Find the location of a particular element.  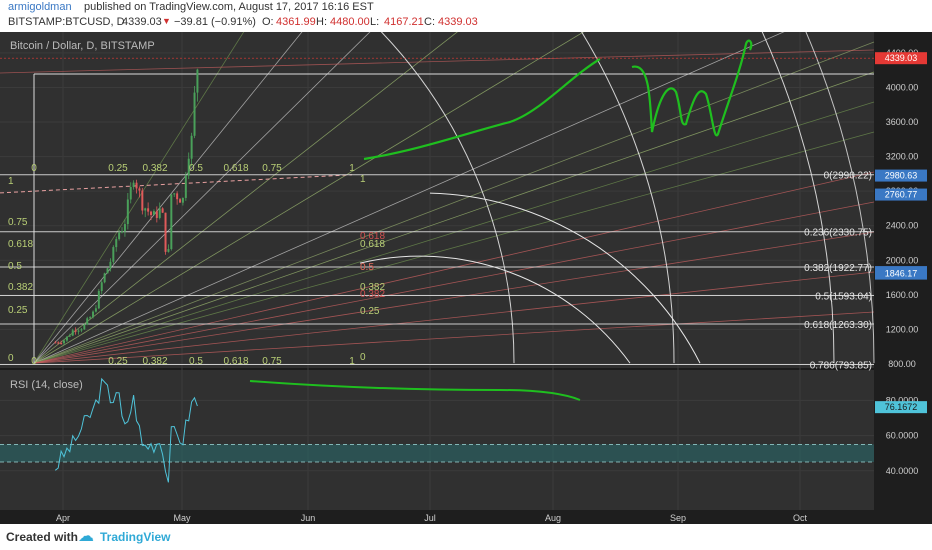

fan-top-label: 0 is located at coordinates (34, 168).